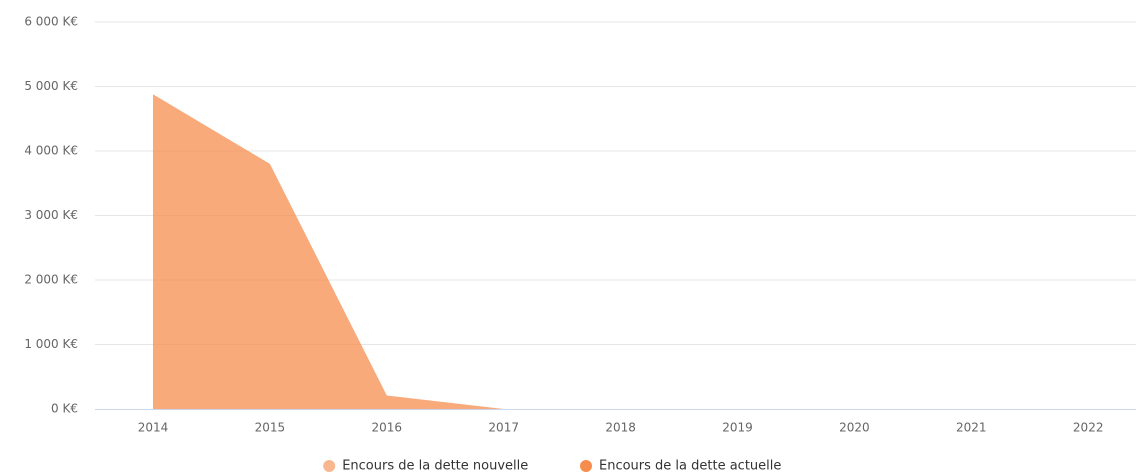 The image size is (1138, 475). Describe the element at coordinates (854, 428) in the screenshot. I see `x-tick-label: 2020` at that location.